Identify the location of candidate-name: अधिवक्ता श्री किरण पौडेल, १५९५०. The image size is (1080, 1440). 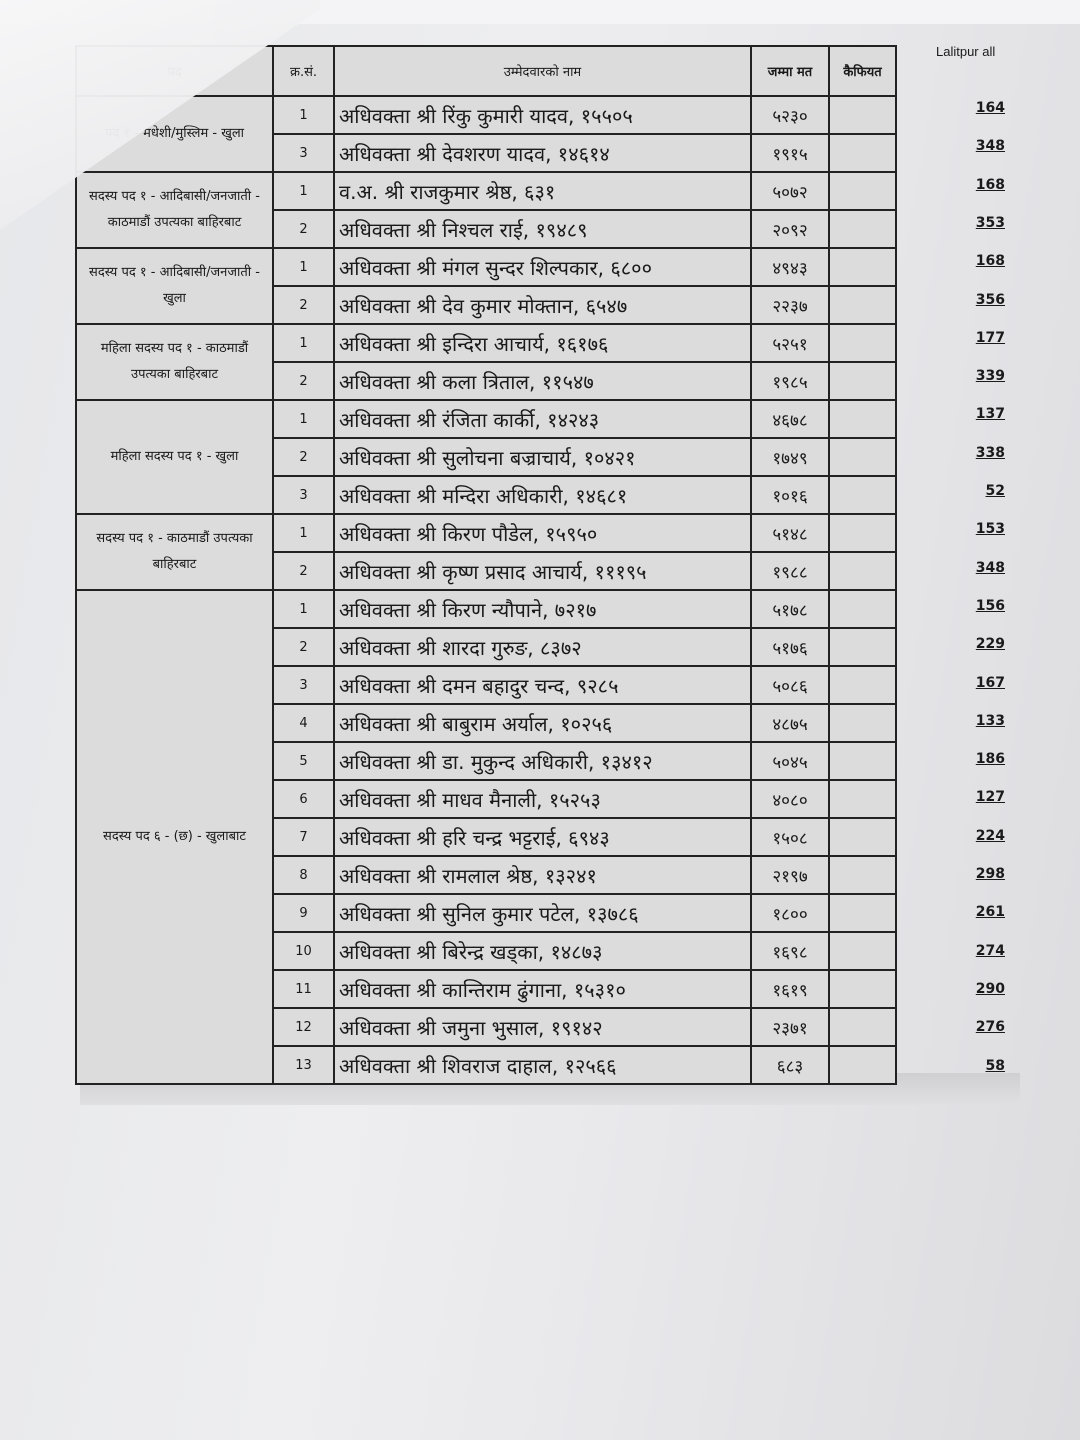
(542, 533).